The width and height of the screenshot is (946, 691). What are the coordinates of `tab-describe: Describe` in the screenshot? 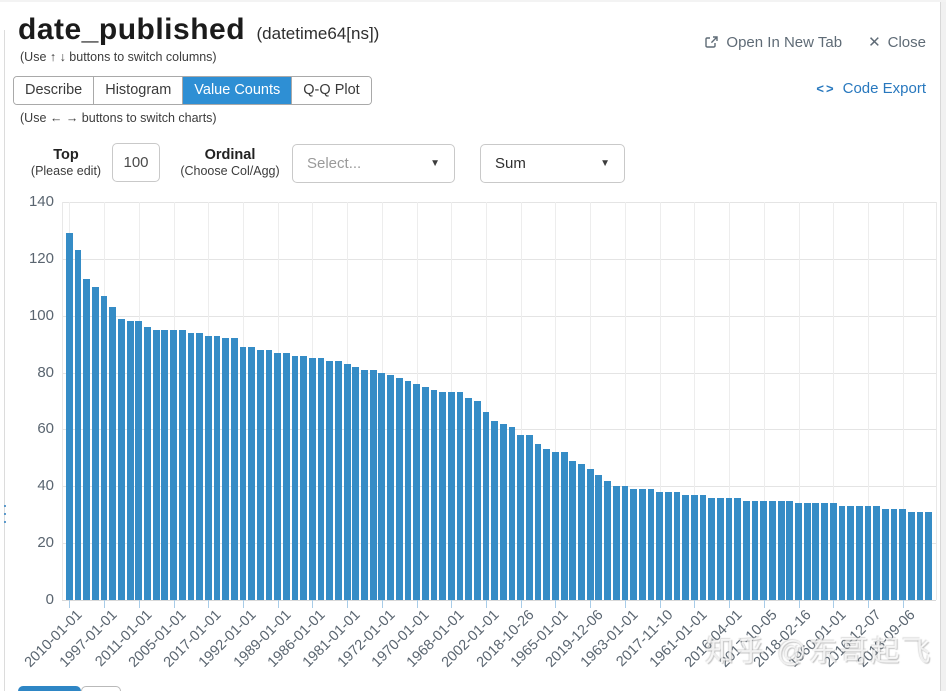 It's located at (54, 90).